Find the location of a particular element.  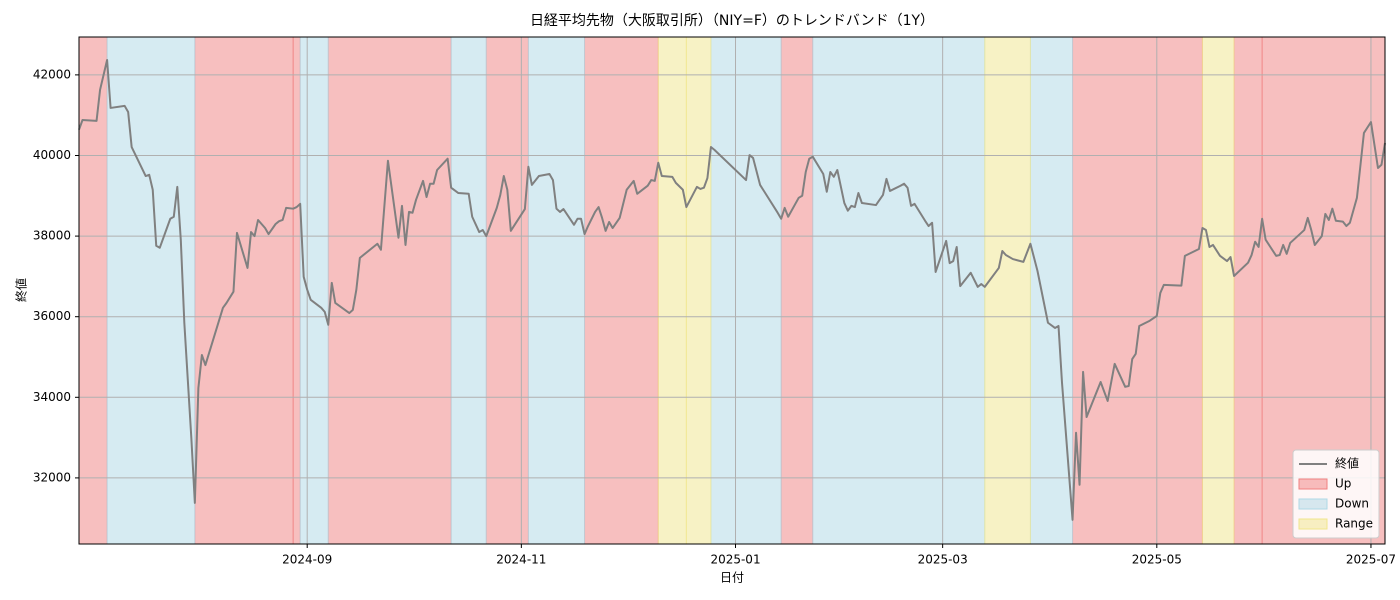

legend: 終値 Up Down Range is located at coordinates (1336, 494).